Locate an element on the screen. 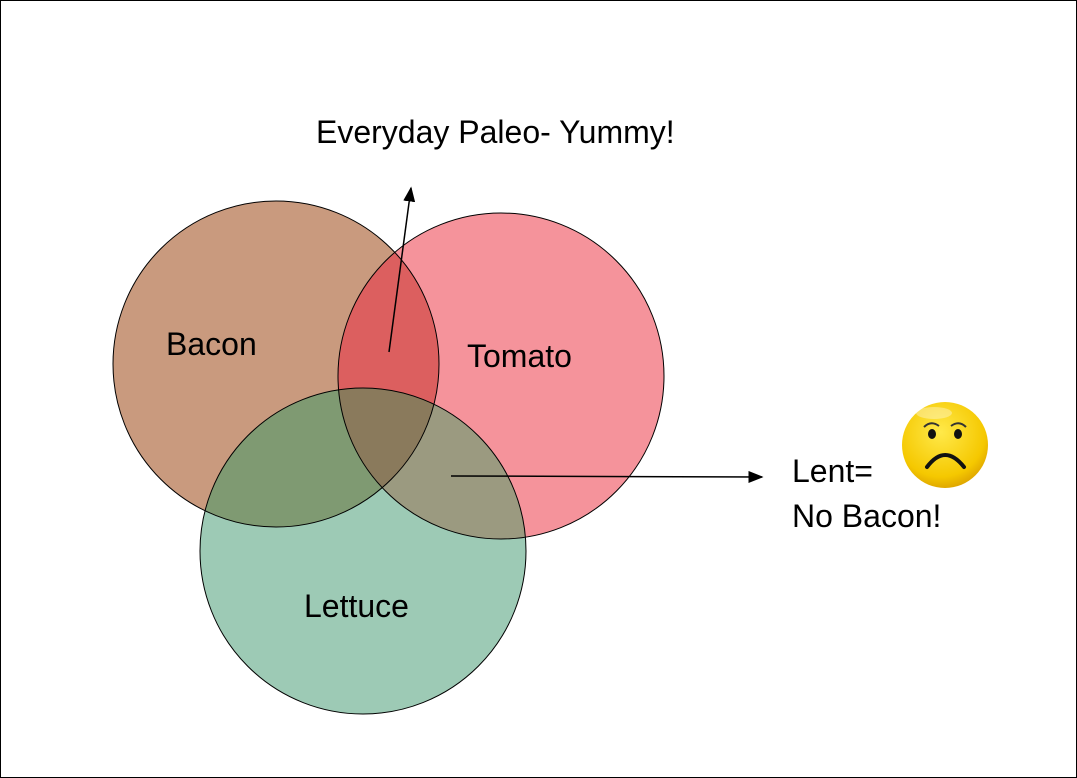 The image size is (1077, 778). bacon-label: Bacon is located at coordinates (211, 344).